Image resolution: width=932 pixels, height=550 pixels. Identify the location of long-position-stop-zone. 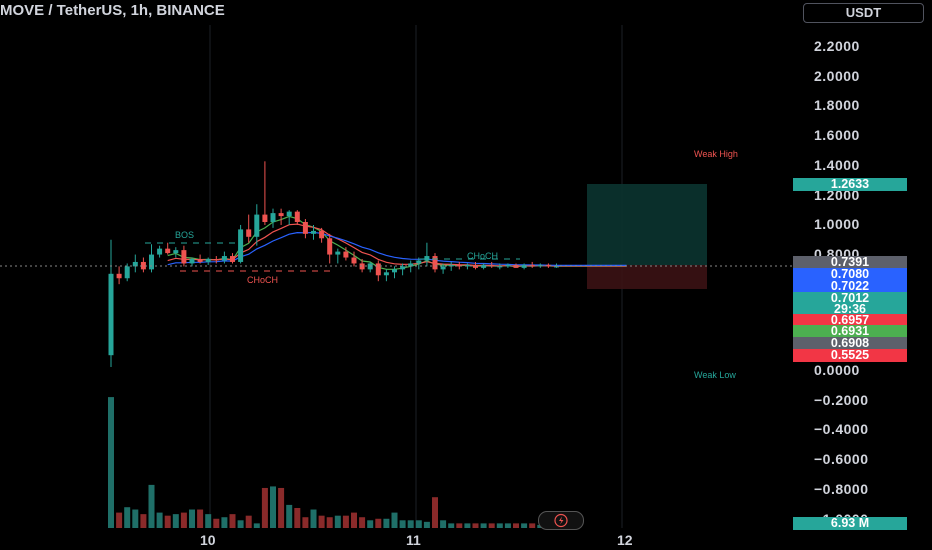
(647, 277).